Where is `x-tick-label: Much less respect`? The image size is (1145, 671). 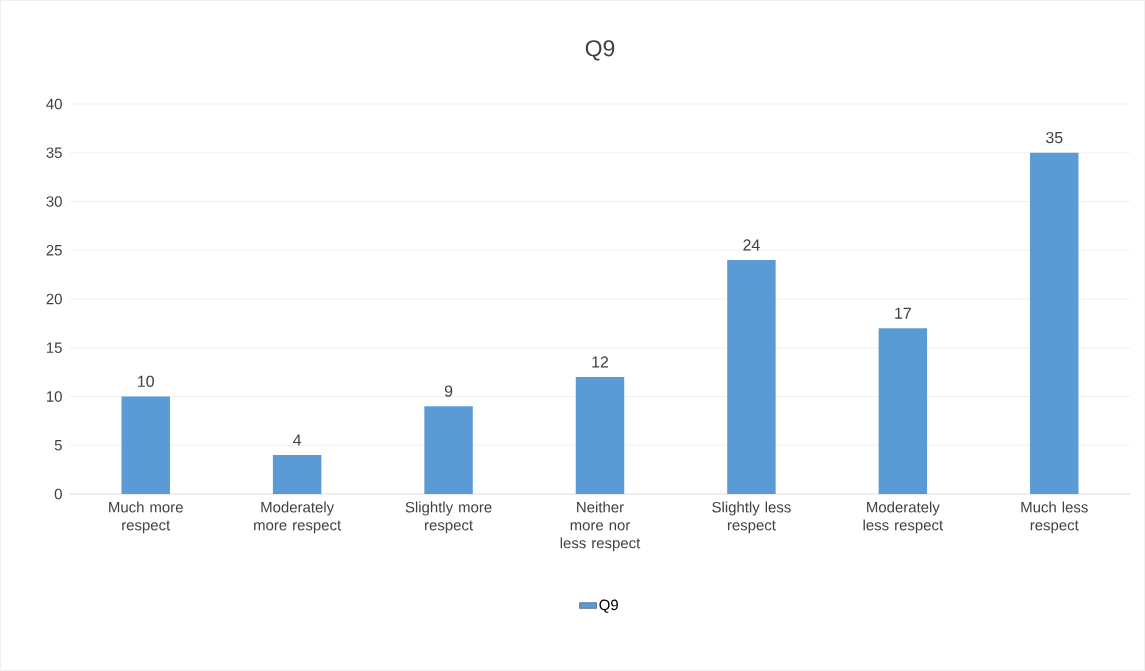
x-tick-label: Much less respect is located at coordinates (1054, 517).